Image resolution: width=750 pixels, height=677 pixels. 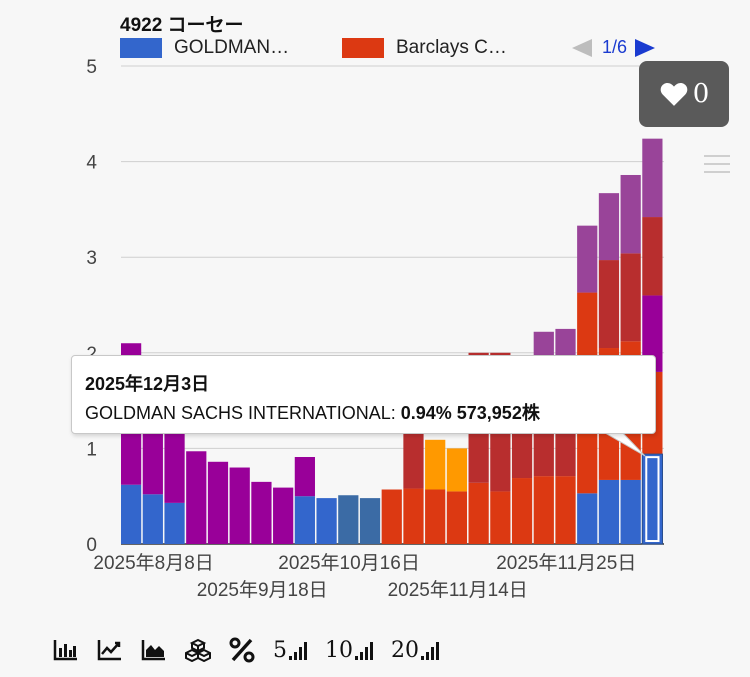 What do you see at coordinates (405, 650) in the screenshot?
I see `top20-label: 20` at bounding box center [405, 650].